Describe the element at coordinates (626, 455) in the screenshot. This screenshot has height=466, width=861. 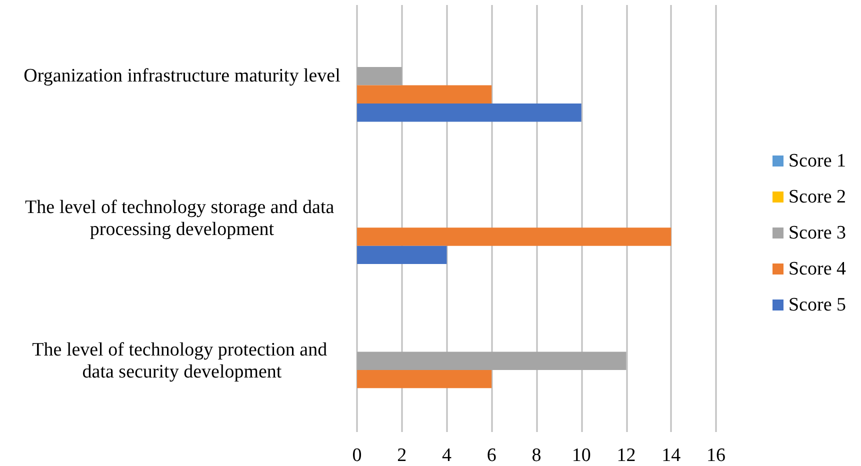
I see `x-tick-label: 12` at that location.